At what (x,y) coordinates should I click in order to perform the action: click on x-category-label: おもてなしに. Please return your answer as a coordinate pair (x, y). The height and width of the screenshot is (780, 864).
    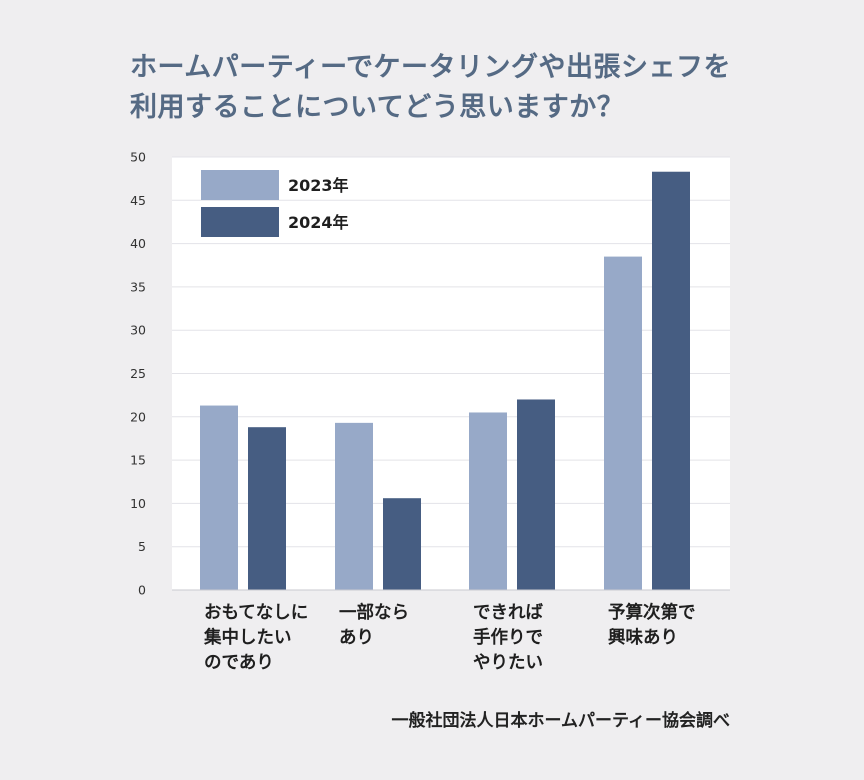
    Looking at the image, I should click on (256, 613).